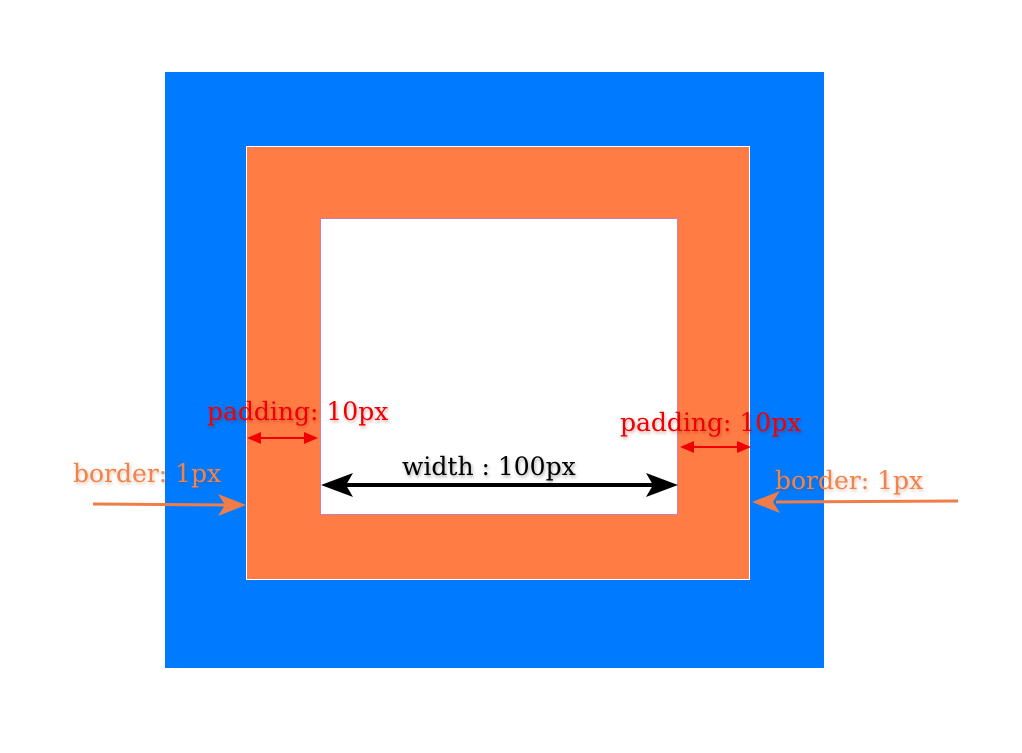 The height and width of the screenshot is (753, 1022). What do you see at coordinates (489, 466) in the screenshot?
I see `width-label: width : 100px` at bounding box center [489, 466].